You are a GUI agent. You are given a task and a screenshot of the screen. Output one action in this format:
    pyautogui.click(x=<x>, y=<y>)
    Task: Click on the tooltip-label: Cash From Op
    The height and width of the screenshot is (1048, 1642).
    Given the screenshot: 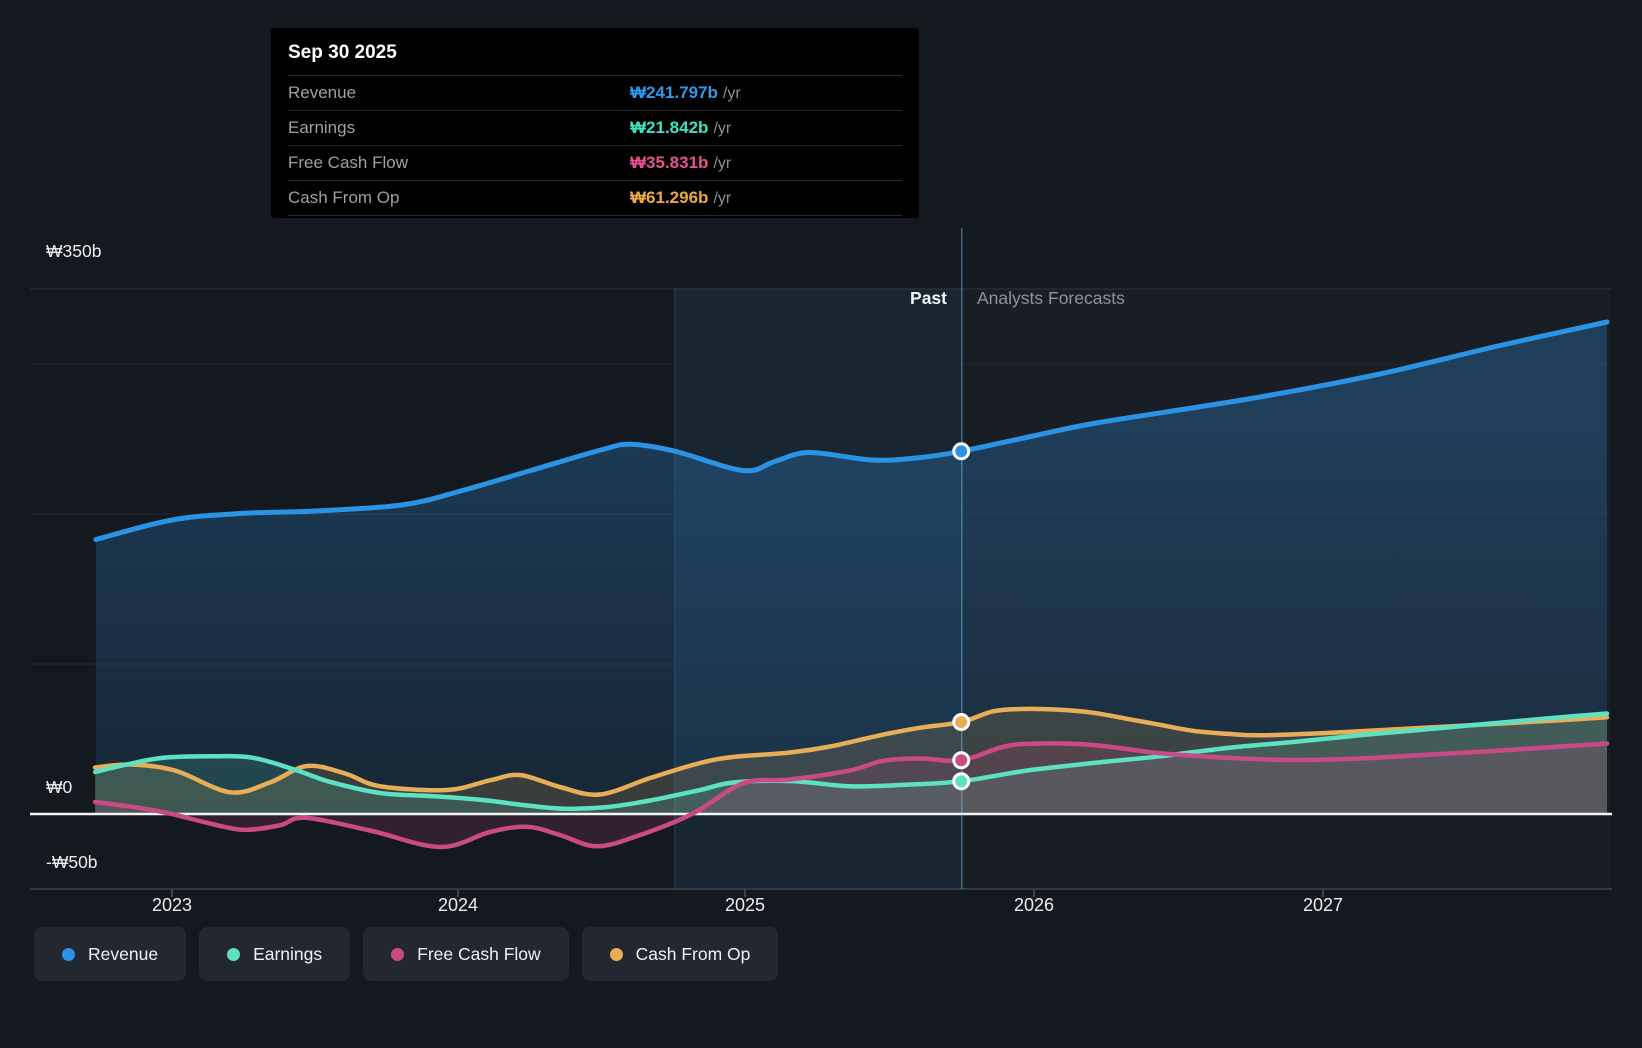 What is the action you would take?
    pyautogui.click(x=344, y=197)
    